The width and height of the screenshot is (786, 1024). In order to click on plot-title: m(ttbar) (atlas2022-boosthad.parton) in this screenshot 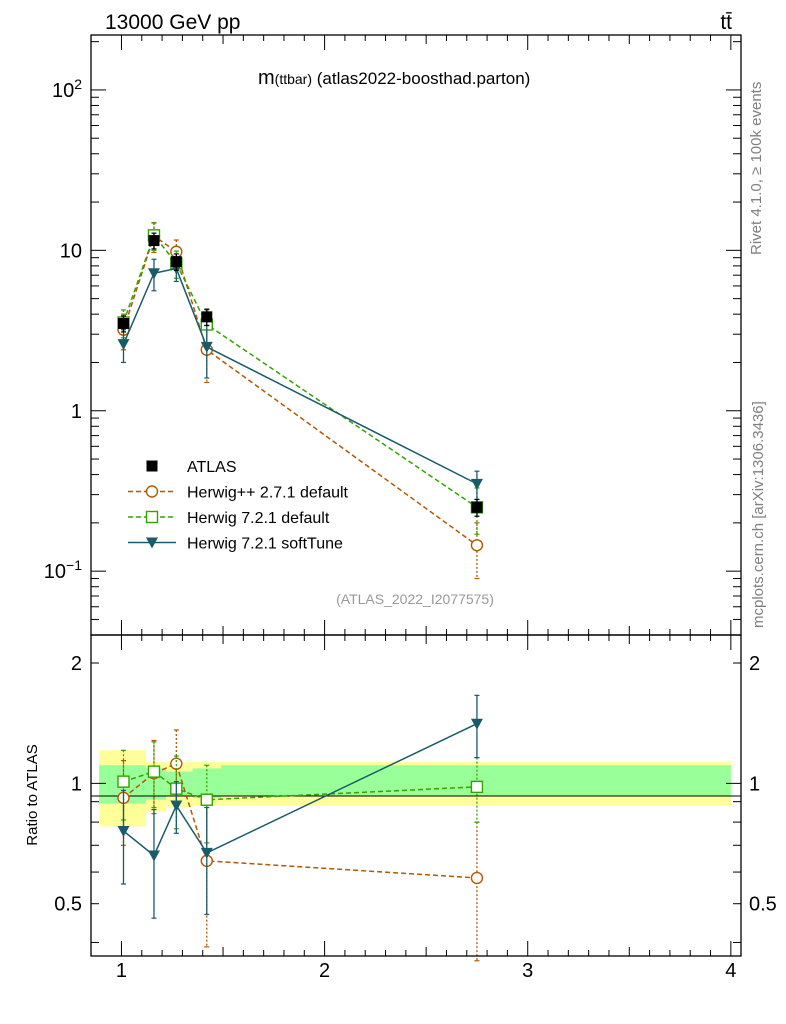, I will do `click(394, 78)`.